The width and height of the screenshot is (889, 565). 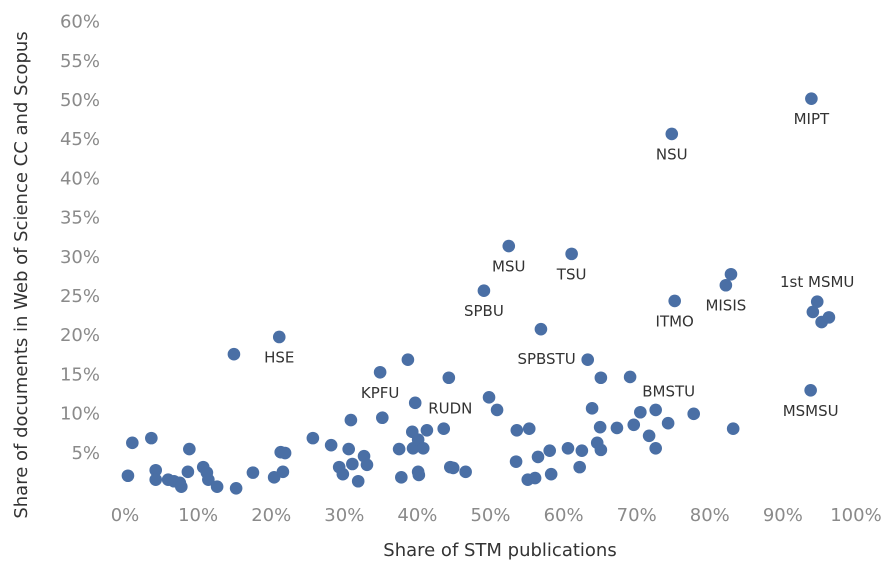 I want to click on x-tick-label: 10%, so click(x=198, y=515).